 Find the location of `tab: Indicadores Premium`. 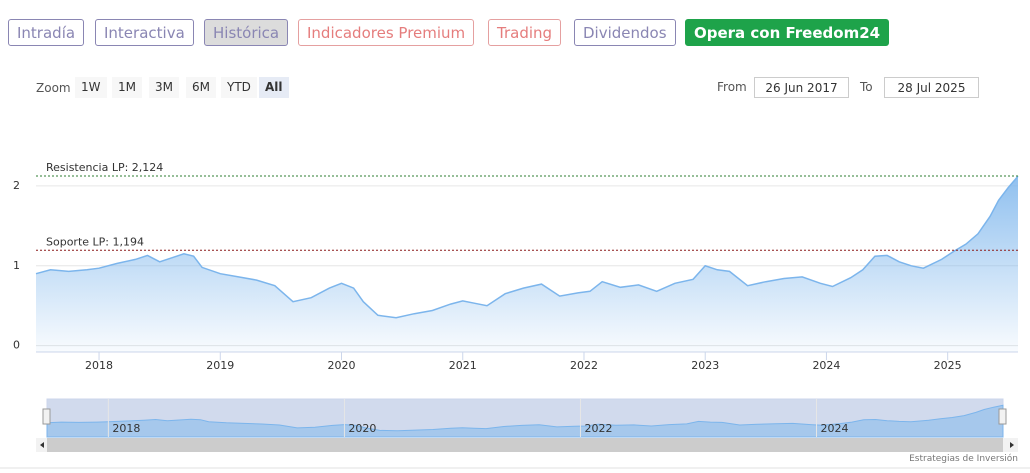

tab: Indicadores Premium is located at coordinates (386, 32).